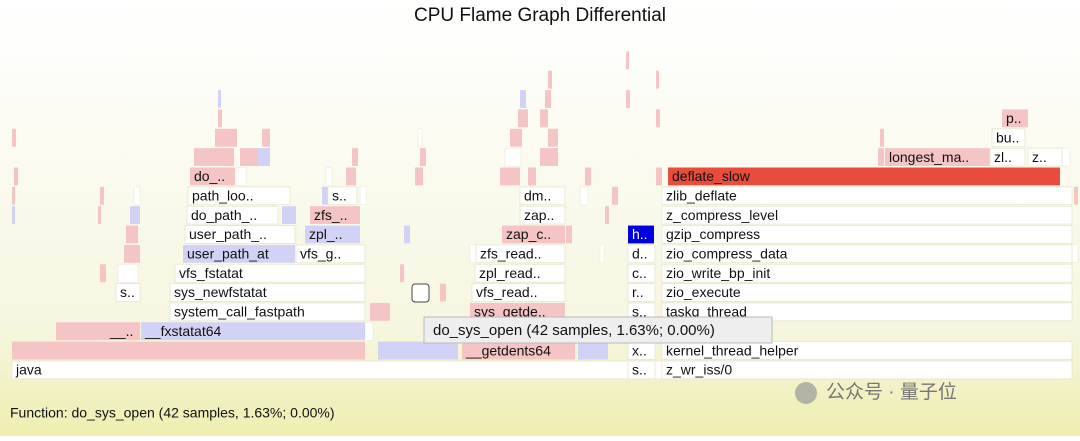 This screenshot has width=1080, height=441. What do you see at coordinates (506, 292) in the screenshot?
I see `frame-label: vfs_read..` at bounding box center [506, 292].